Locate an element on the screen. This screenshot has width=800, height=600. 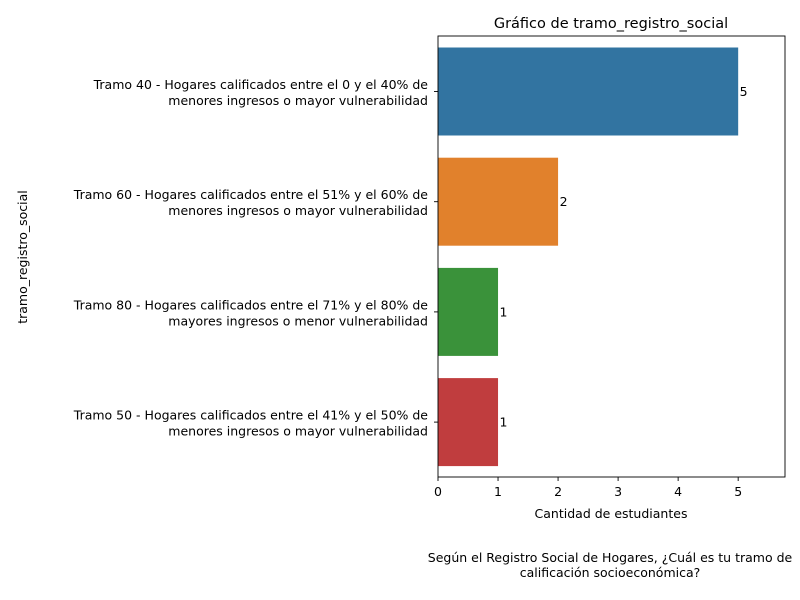
bar-value-label: 2 is located at coordinates (564, 201).